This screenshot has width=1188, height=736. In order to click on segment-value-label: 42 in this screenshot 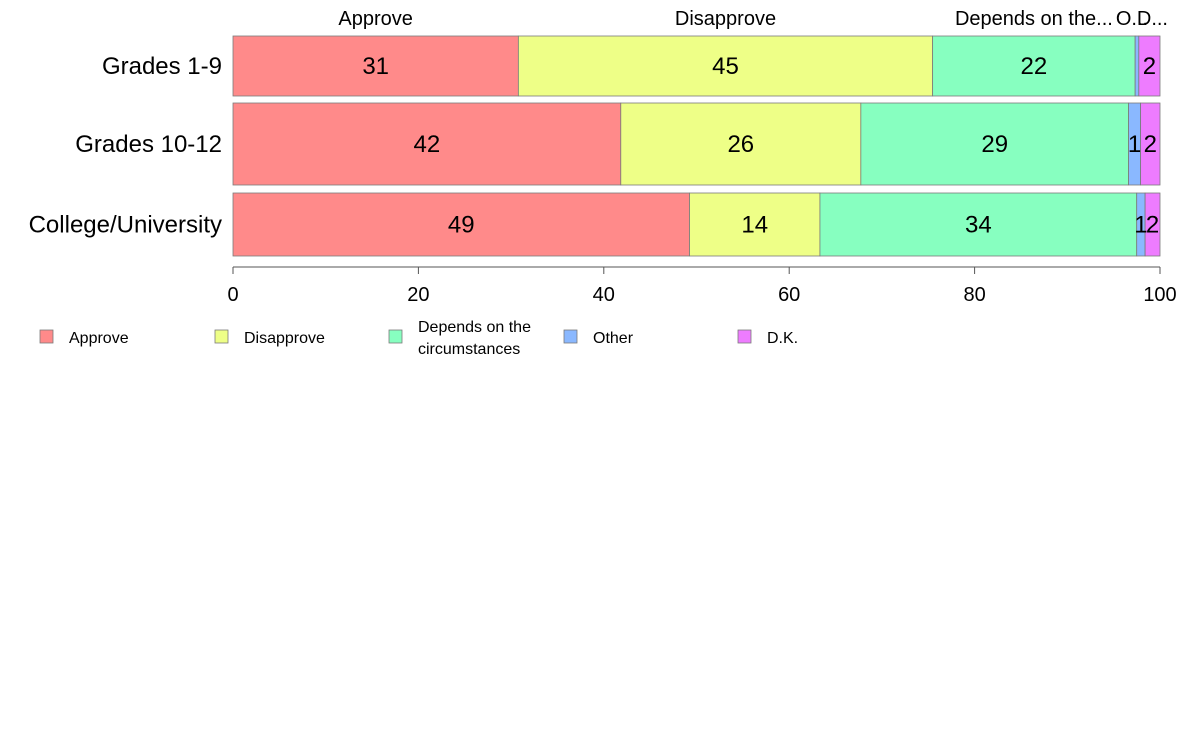, I will do `click(427, 144)`.